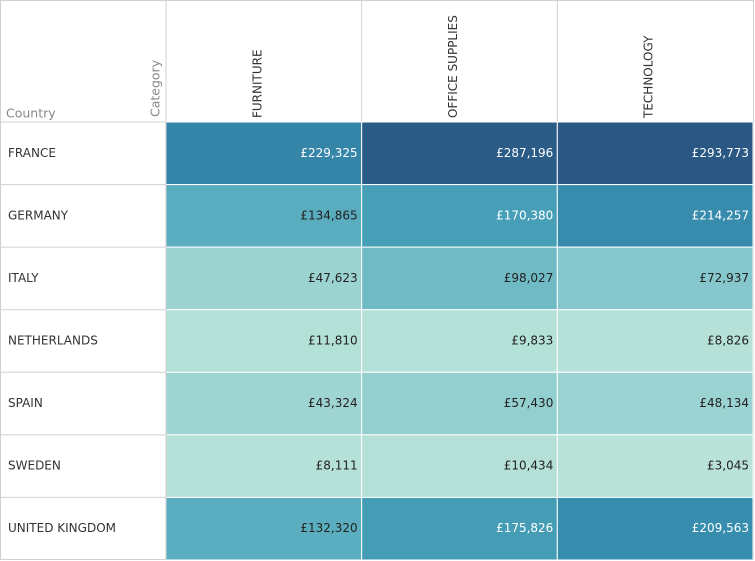 The height and width of the screenshot is (561, 755). What do you see at coordinates (529, 278) in the screenshot?
I see `cell-label: £98,027` at bounding box center [529, 278].